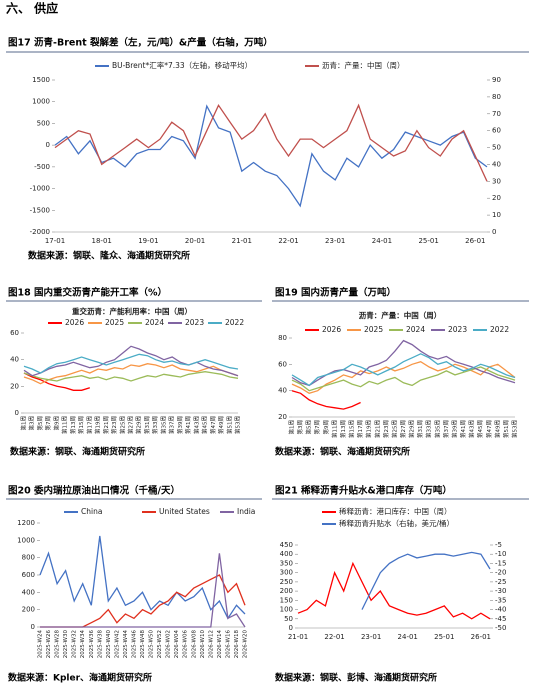 The image size is (535, 689). I want to click on x-tick-label: 2025-W32, so click(75, 644).